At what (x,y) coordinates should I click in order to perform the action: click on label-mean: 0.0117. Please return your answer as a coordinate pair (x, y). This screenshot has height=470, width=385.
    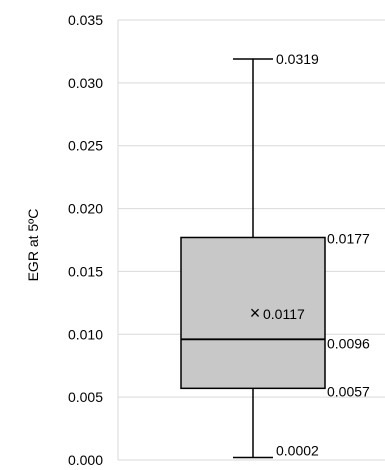
    Looking at the image, I should click on (284, 314).